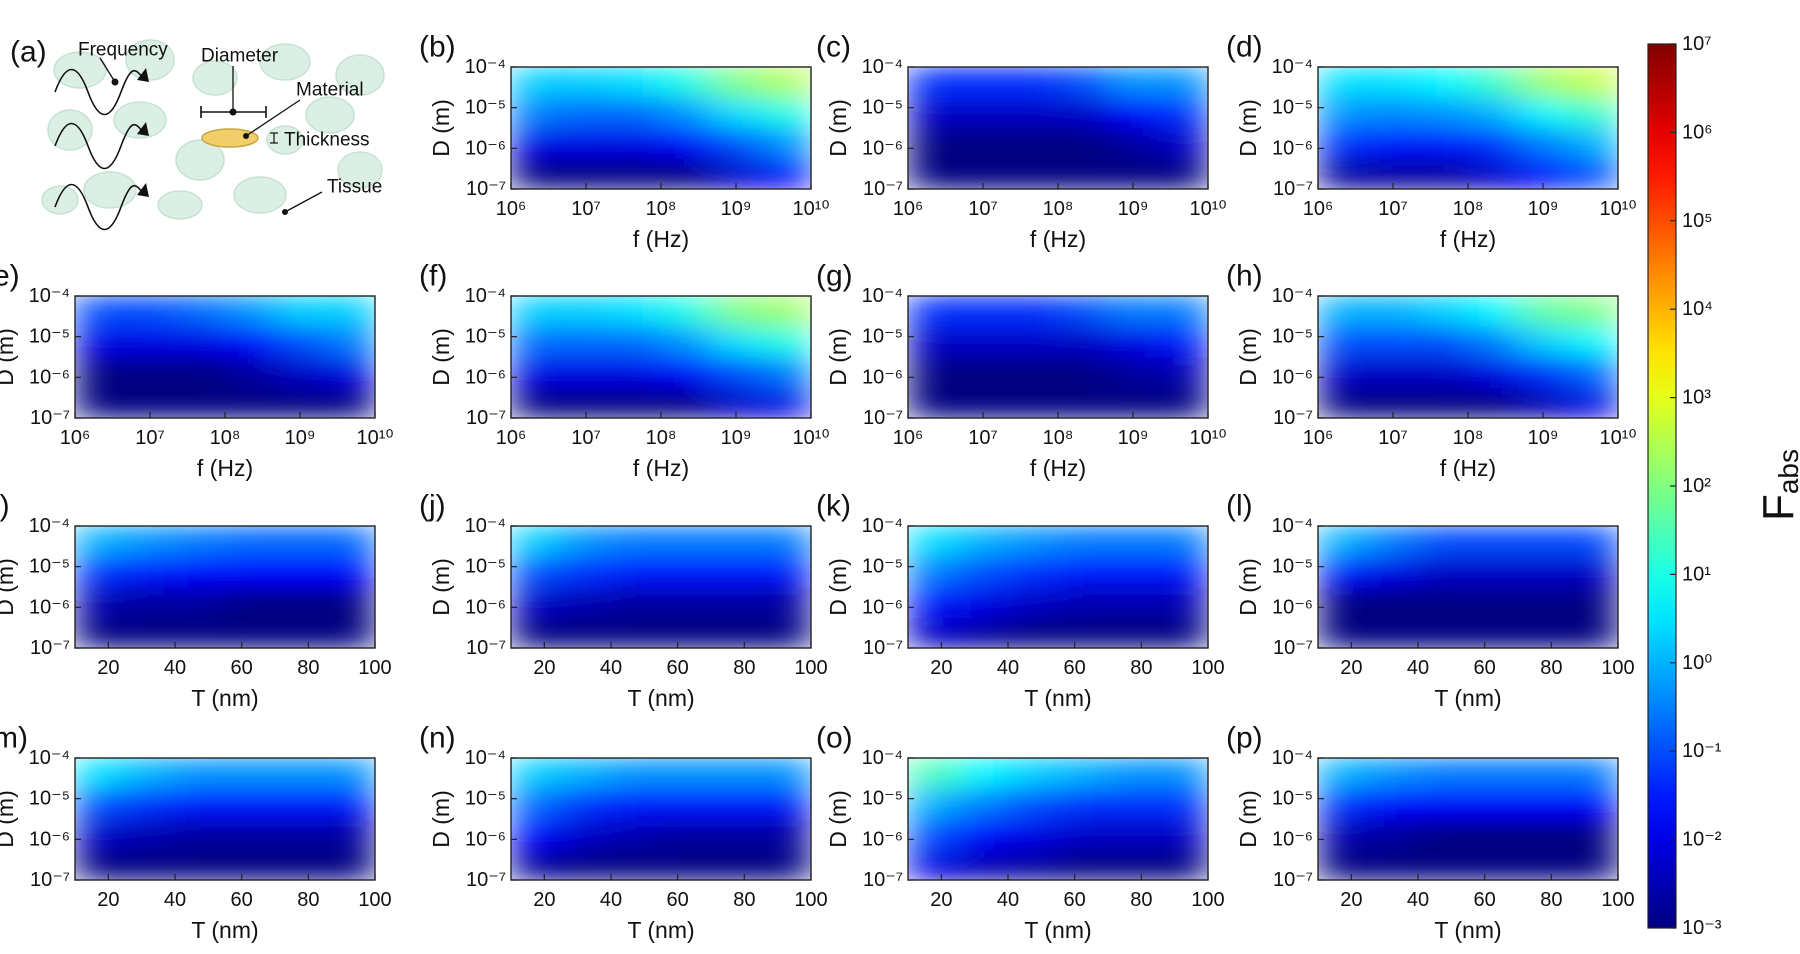 The width and height of the screenshot is (1800, 954). What do you see at coordinates (811, 438) in the screenshot?
I see `x-tick-label: 10¹⁰` at bounding box center [811, 438].